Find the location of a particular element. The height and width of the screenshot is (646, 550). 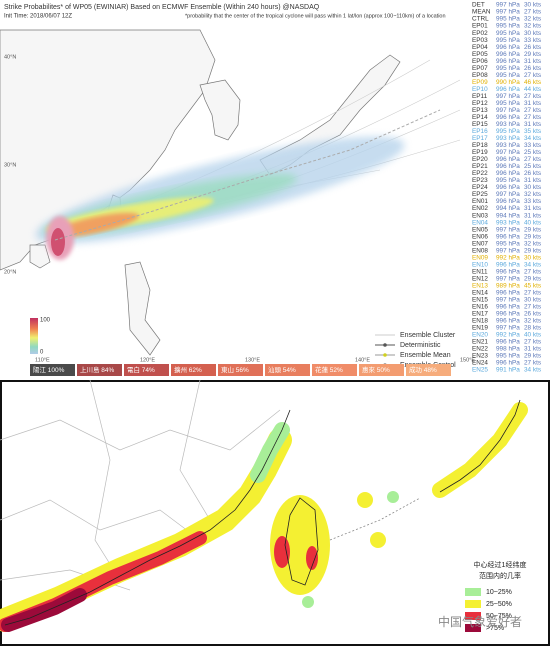

member-id: EN21 is located at coordinates (480, 342).